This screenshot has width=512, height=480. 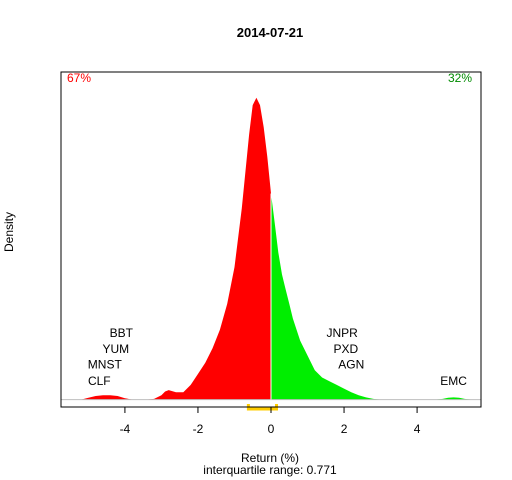 What do you see at coordinates (122, 333) in the screenshot?
I see `ticker-label: BBT` at bounding box center [122, 333].